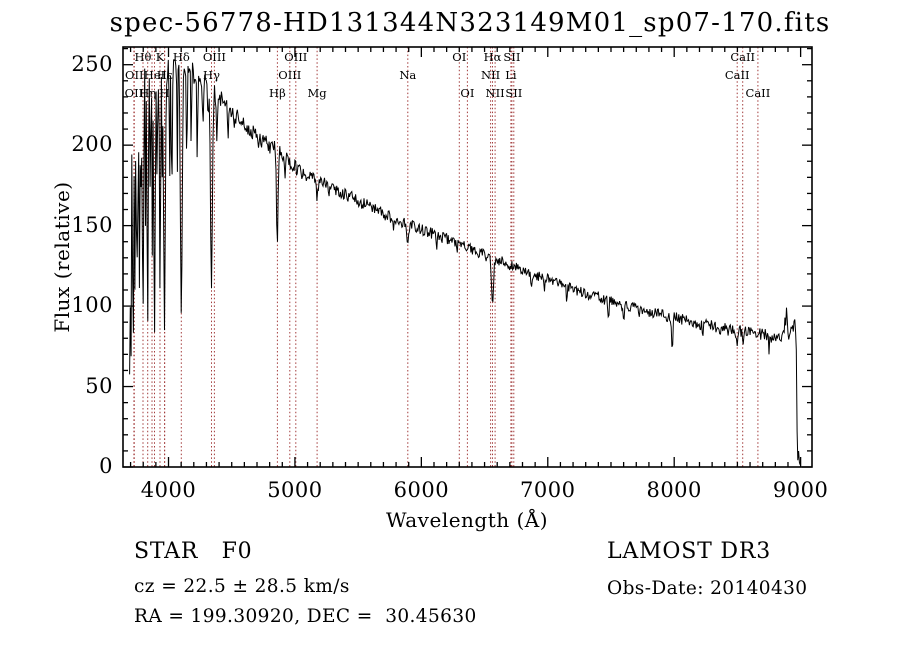 The height and width of the screenshot is (649, 900). Describe the element at coordinates (106, 466) in the screenshot. I see `y-tick-label: 0` at that location.